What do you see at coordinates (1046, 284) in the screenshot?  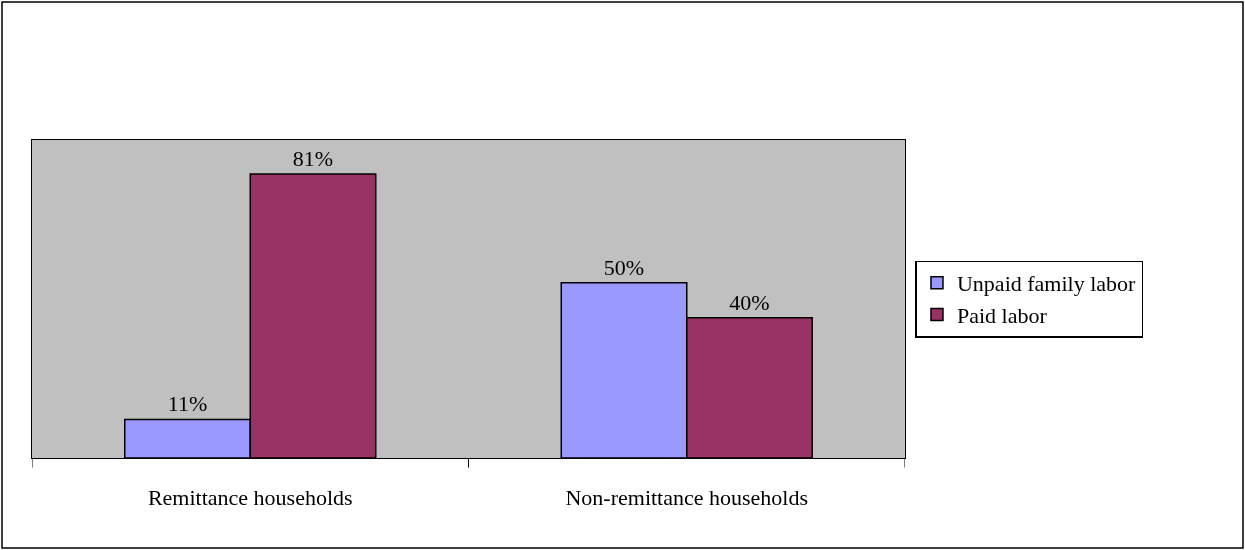 I see `legend-label: Unpaid family labor` at bounding box center [1046, 284].